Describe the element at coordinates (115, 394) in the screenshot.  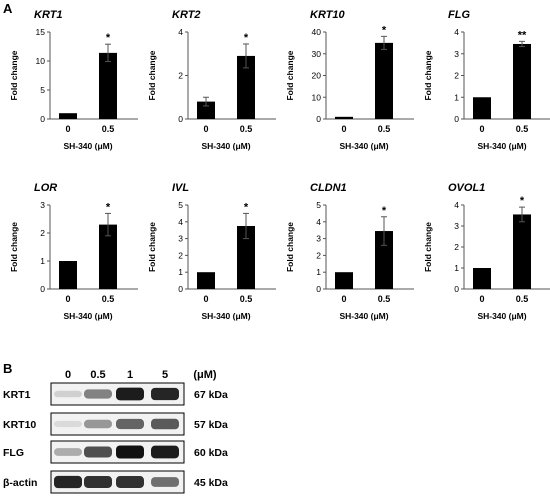
I see `blot-row-krt1: KRT1 67 kDa` at that location.